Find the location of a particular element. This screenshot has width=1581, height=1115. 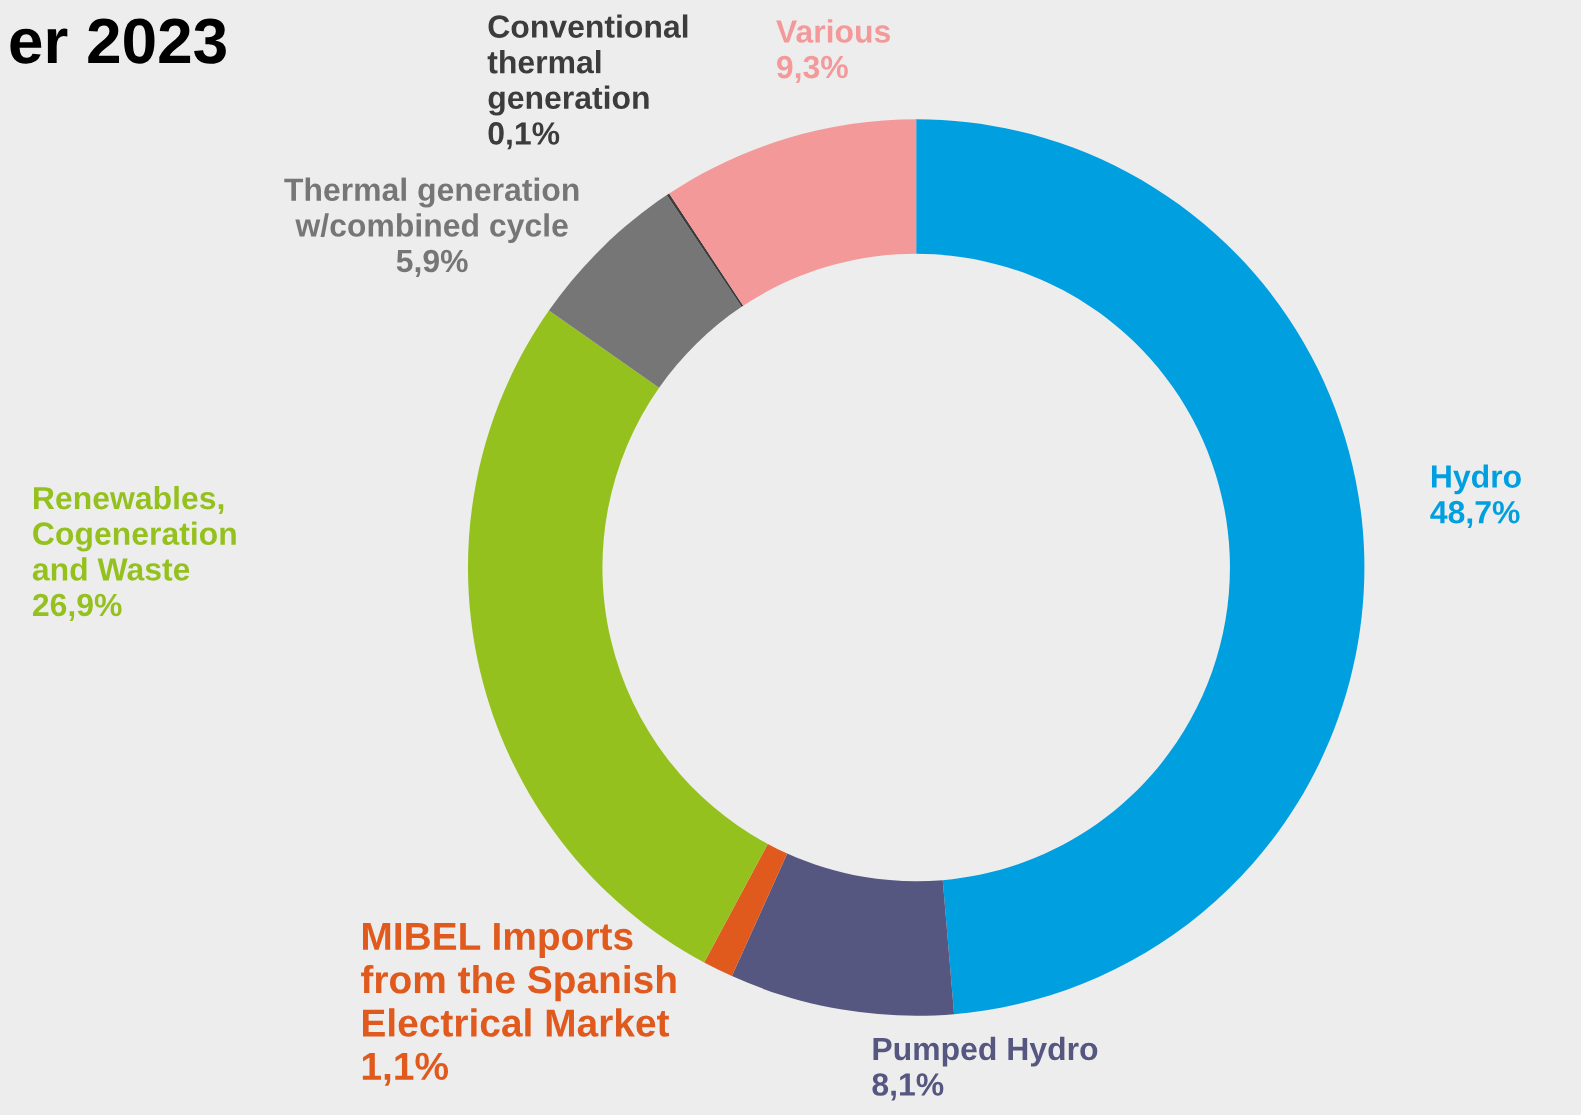

data-label: 5,9% is located at coordinates (432, 263).